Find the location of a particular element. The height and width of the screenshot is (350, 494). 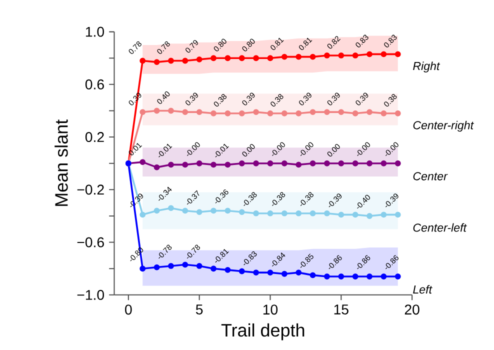

y-tick-label: 1.0 is located at coordinates (95, 31).